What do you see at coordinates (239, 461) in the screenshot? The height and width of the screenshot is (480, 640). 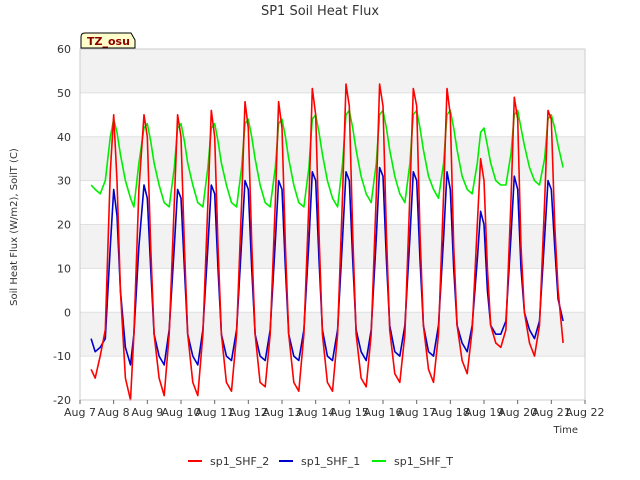 I see `legend-label-sp1_SHF_2: sp1_SHF_2` at bounding box center [239, 461].